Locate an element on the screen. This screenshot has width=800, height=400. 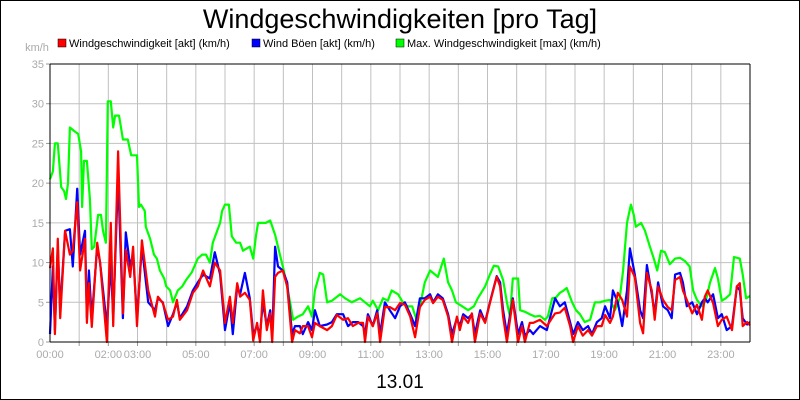
legend-label-wind-speed: Windgeschwindigkeit [akt] (km/h) is located at coordinates (149, 44).